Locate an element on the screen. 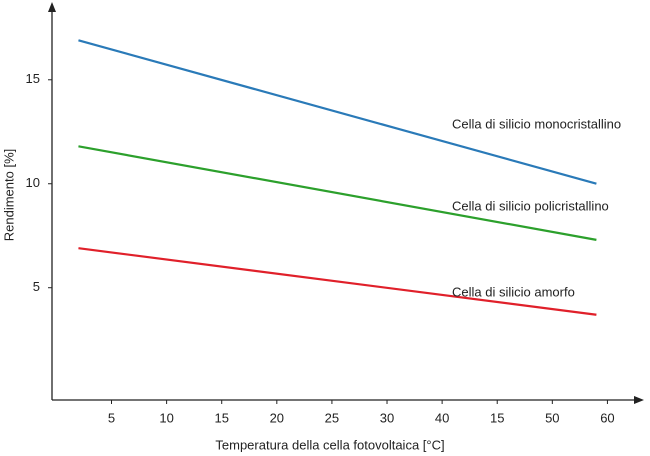  x-arrow is located at coordinates (639, 400).